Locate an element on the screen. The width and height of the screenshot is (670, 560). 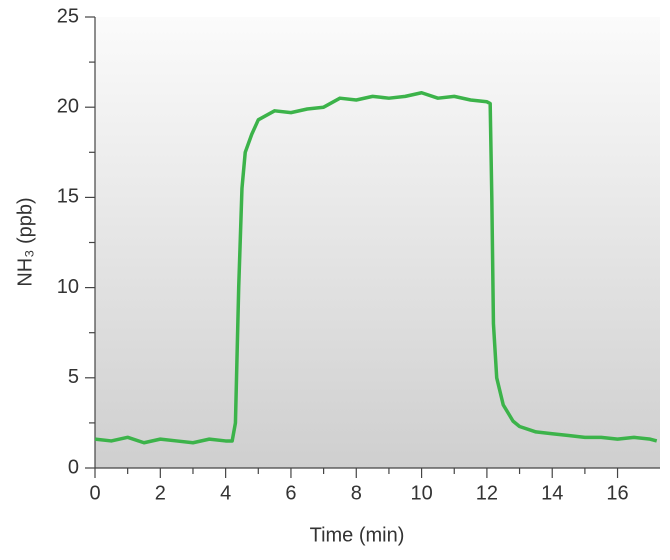
x-tick-label: 14 is located at coordinates (552, 493).